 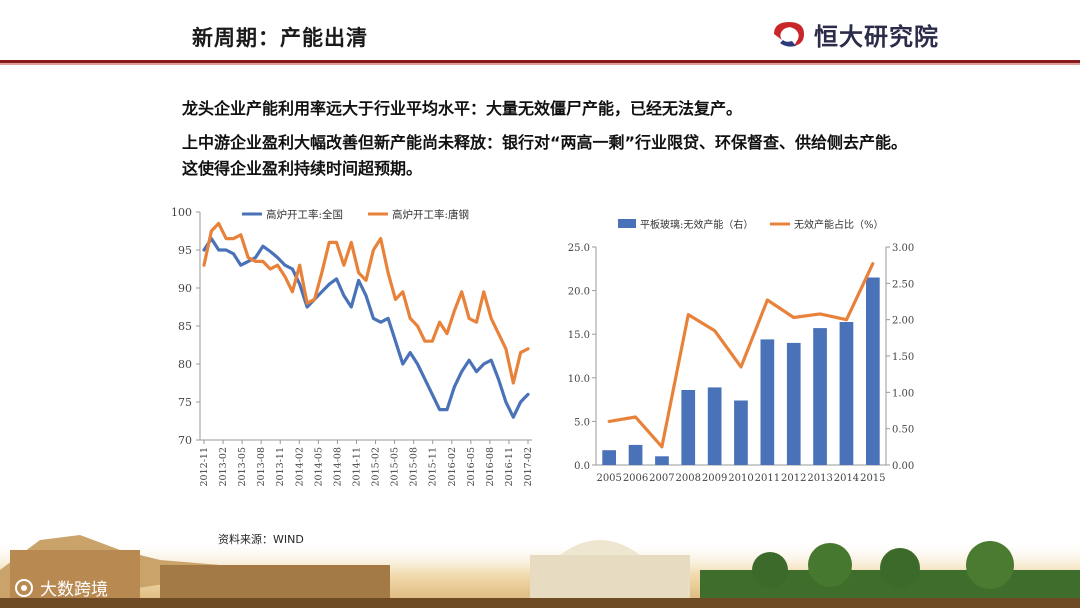 What do you see at coordinates (903, 466) in the screenshot?
I see `right-tick-label: 0.00` at bounding box center [903, 466].